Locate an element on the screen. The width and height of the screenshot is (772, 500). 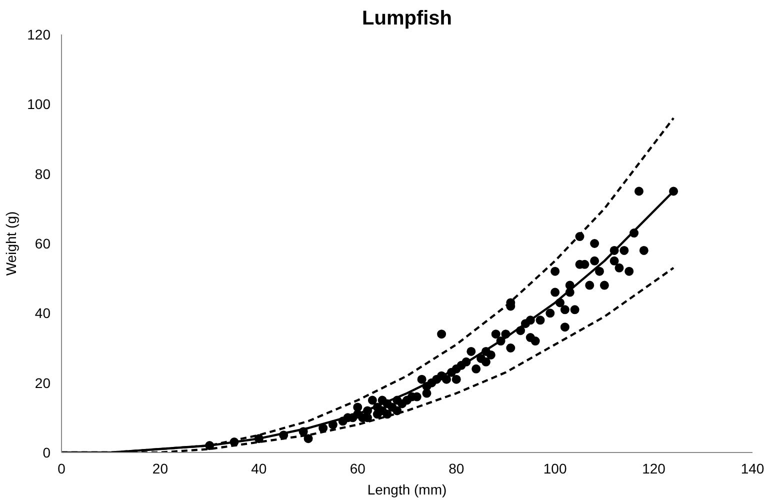
y-tick-label: 40 is located at coordinates (42, 313).